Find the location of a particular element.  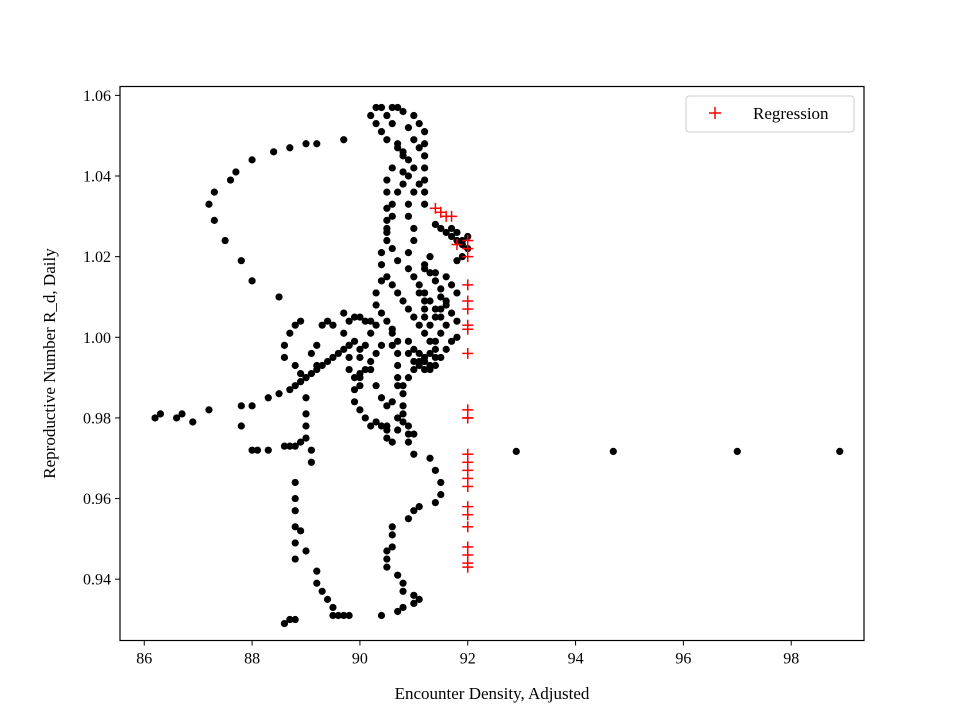

x-tick-label: 92 is located at coordinates (468, 659).